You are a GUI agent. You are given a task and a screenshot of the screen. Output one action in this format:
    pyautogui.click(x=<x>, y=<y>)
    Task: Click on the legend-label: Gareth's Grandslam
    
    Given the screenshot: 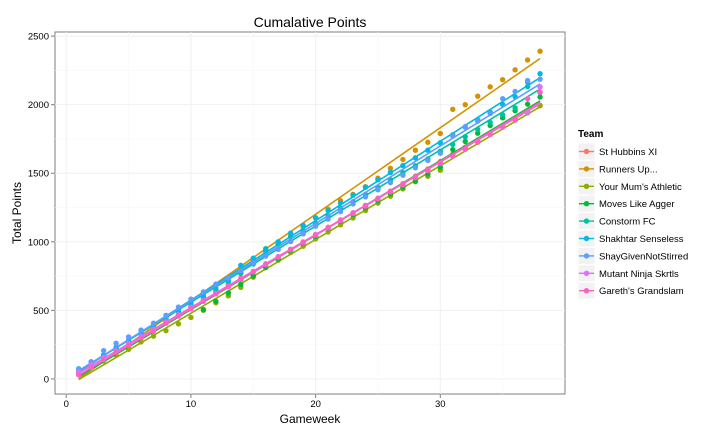 What is the action you would take?
    pyautogui.click(x=641, y=291)
    